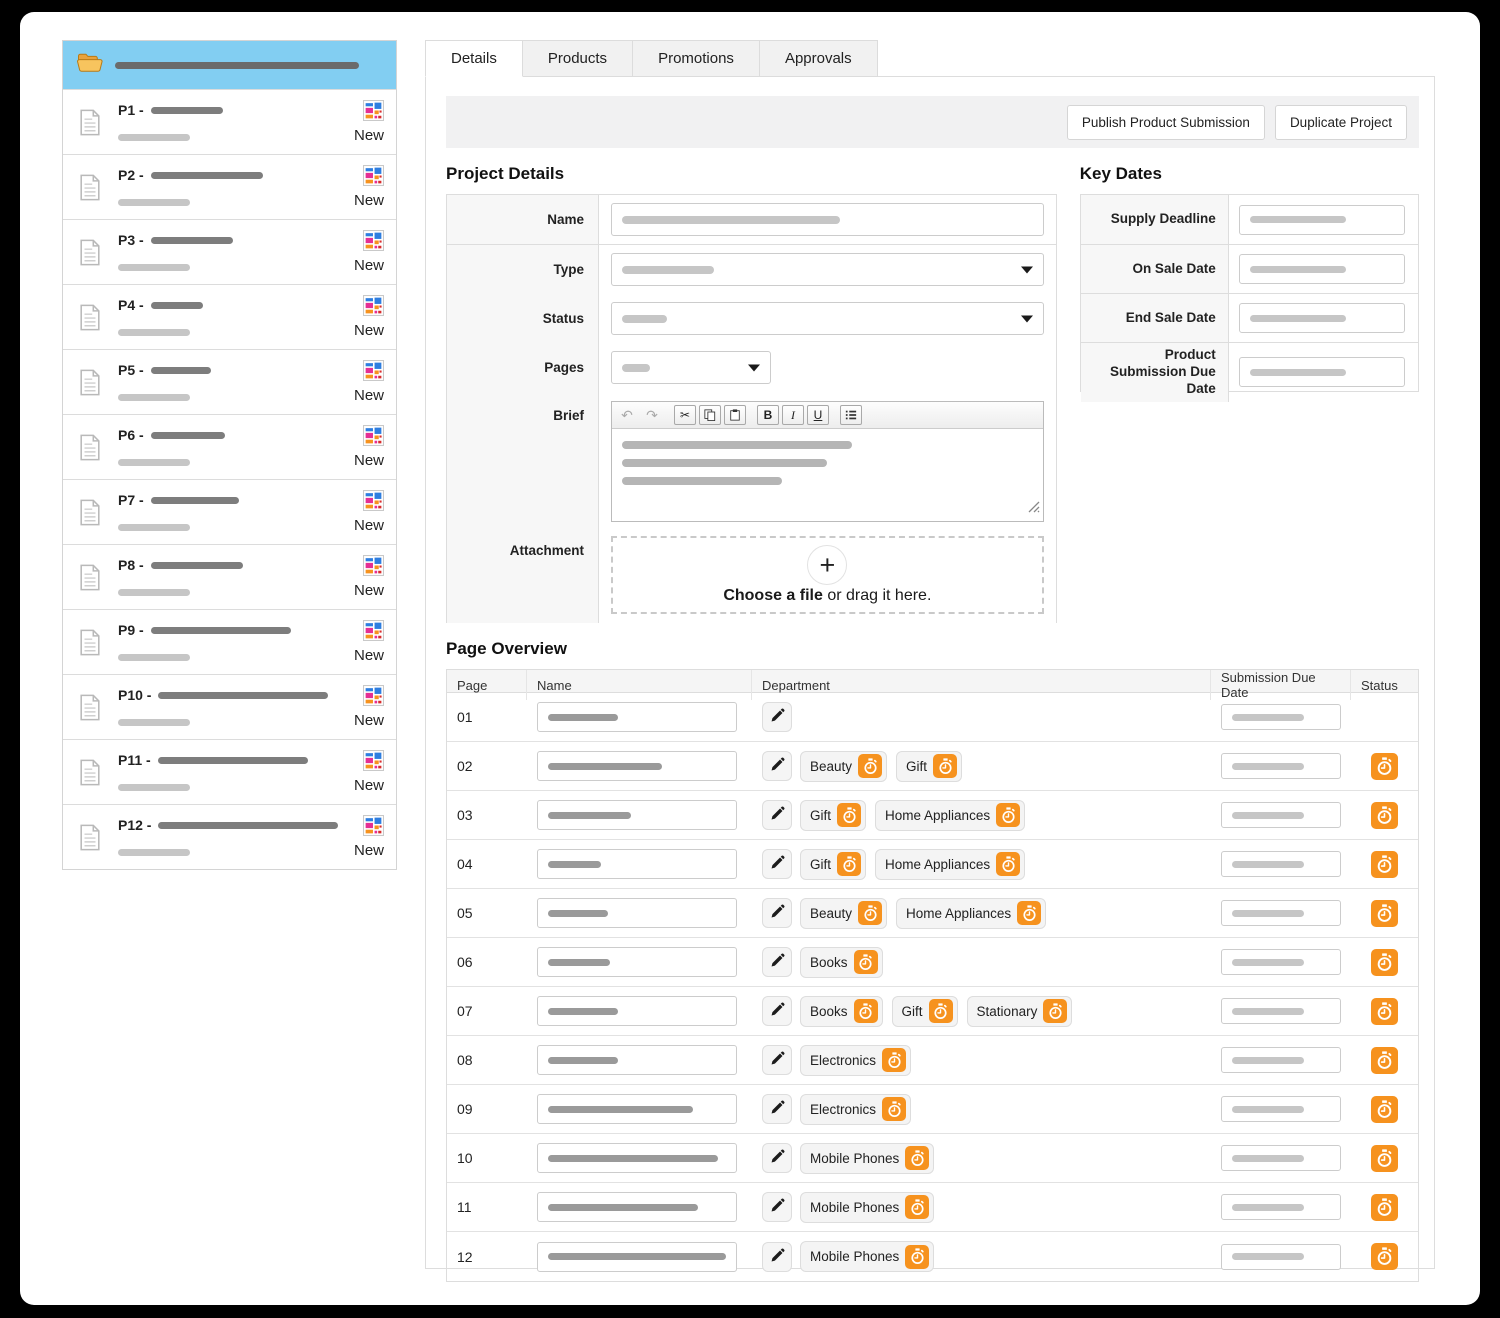 The width and height of the screenshot is (1500, 1318). I want to click on sidebar-page-item: P2 - New, so click(229, 186).